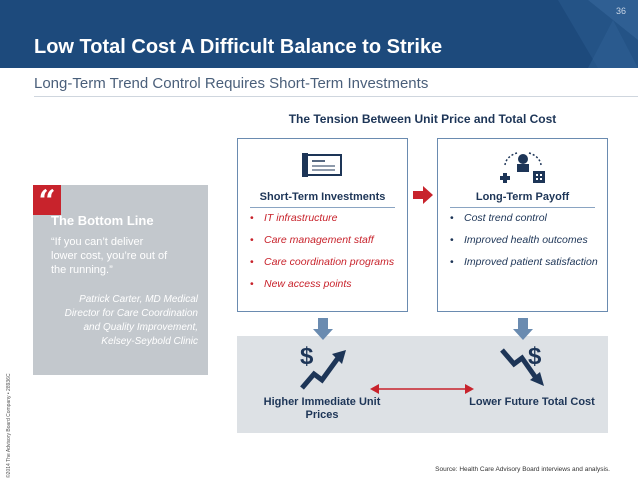  Describe the element at coordinates (323, 366) in the screenshot. I see `dollar-rising-icon: $` at that location.